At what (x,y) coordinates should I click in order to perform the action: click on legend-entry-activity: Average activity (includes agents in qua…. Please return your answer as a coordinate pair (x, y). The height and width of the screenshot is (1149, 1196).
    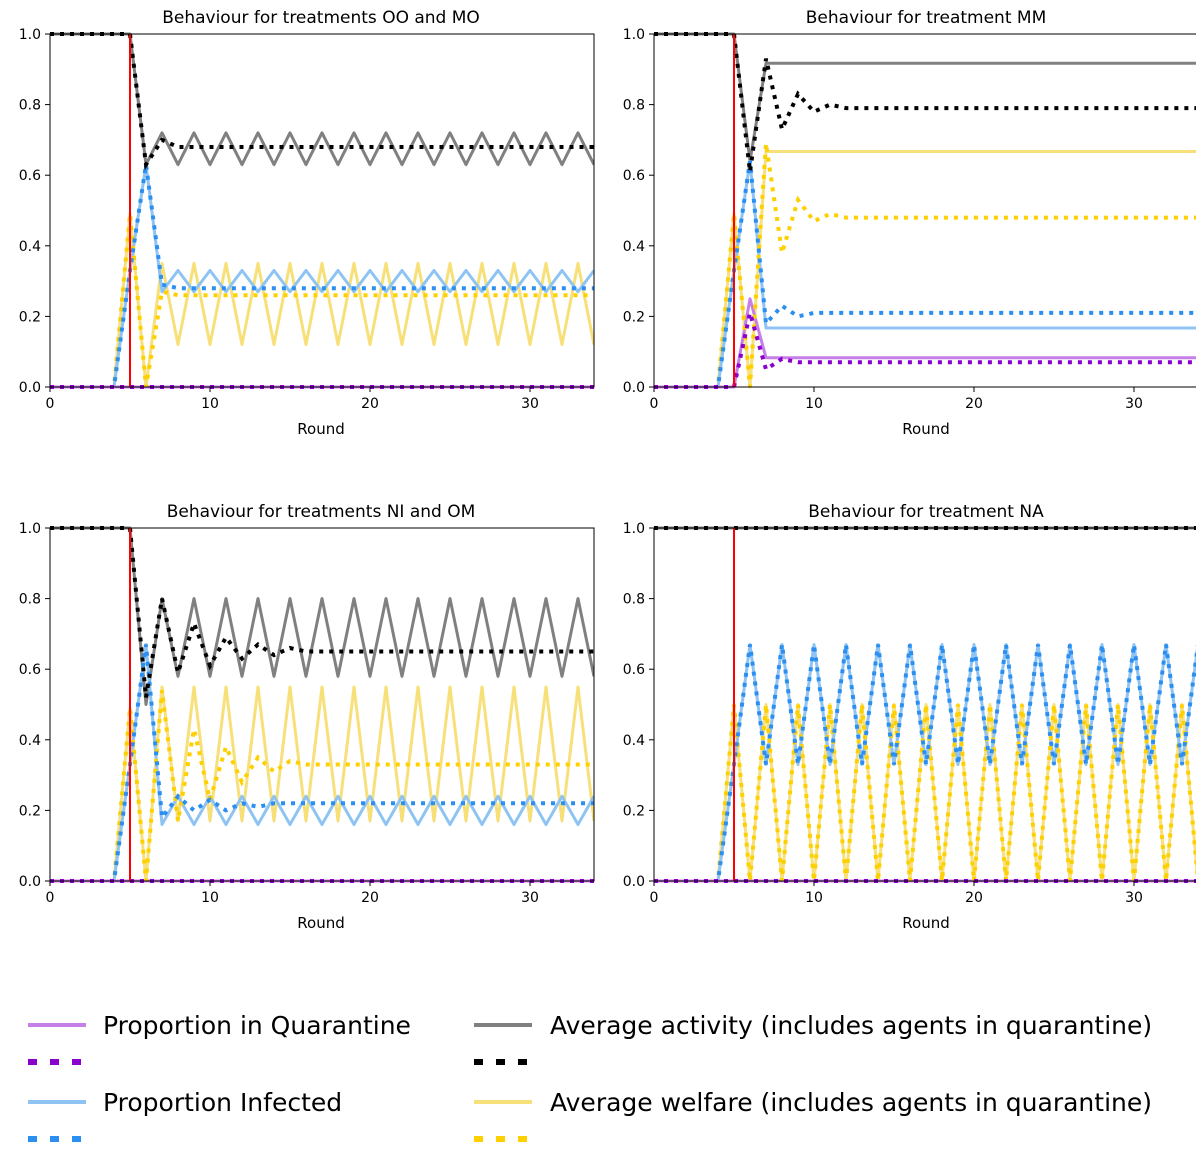
    Looking at the image, I should click on (813, 1038).